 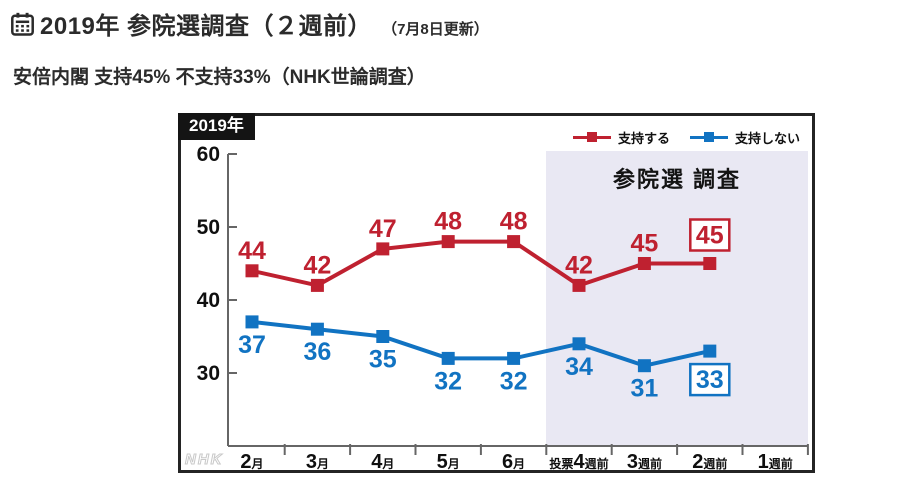 I want to click on nhk-watermark: NHK, so click(x=204, y=460).